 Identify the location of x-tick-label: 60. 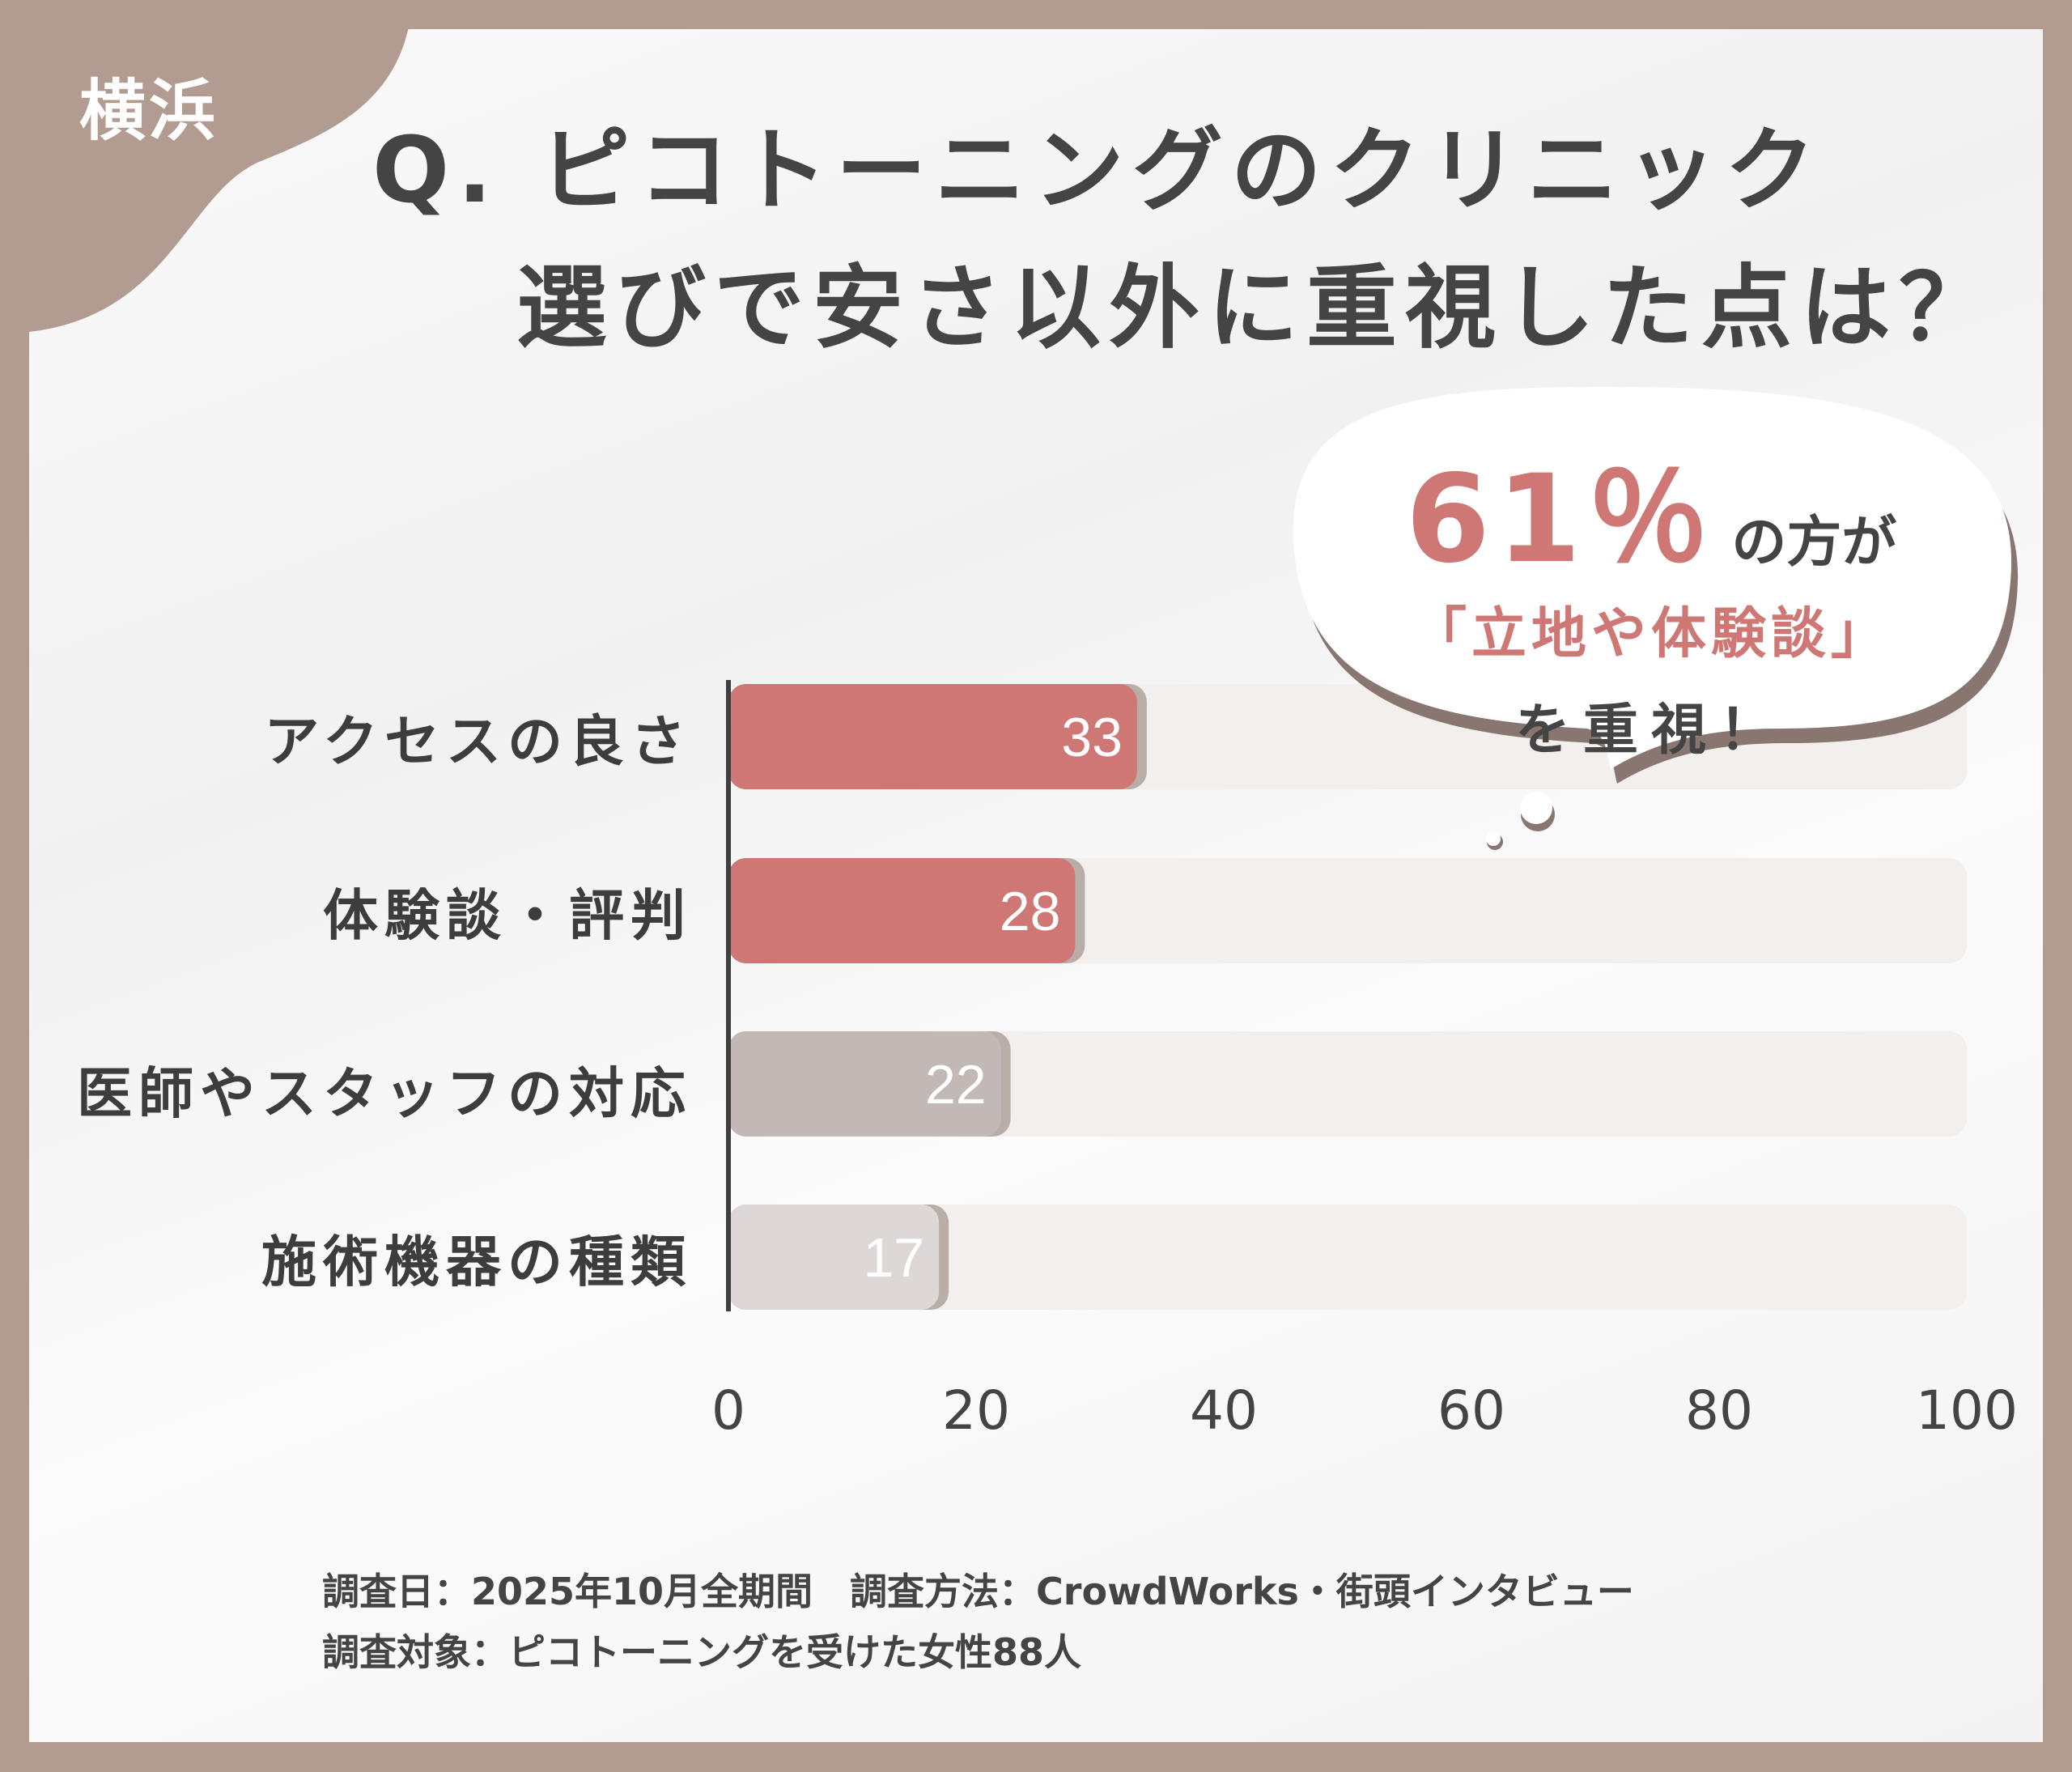
(1471, 1411).